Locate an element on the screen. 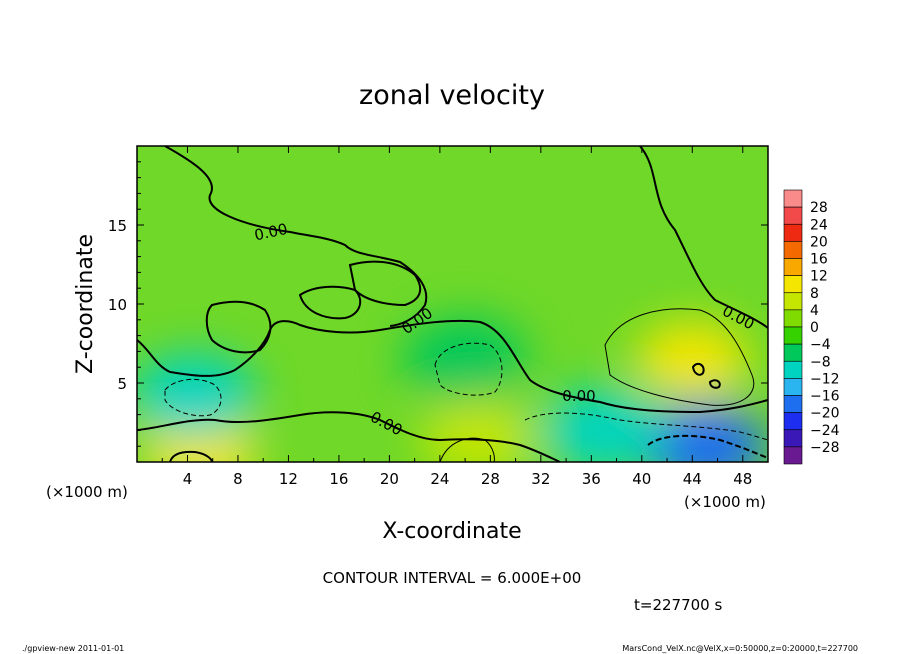 This screenshot has height=654, width=904. colorbar-label: −24 is located at coordinates (825, 431).